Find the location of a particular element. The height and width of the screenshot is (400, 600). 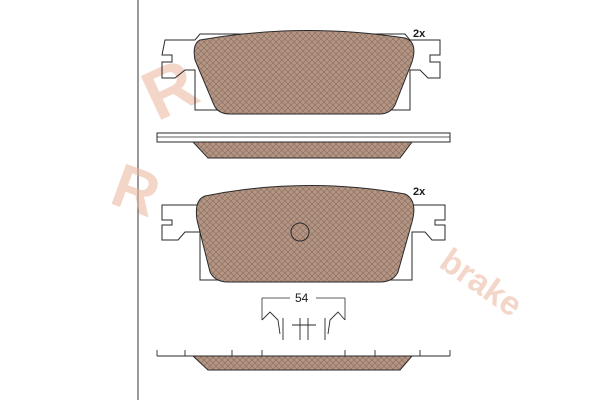

bottom-pad: 2x is located at coordinates (303, 233).